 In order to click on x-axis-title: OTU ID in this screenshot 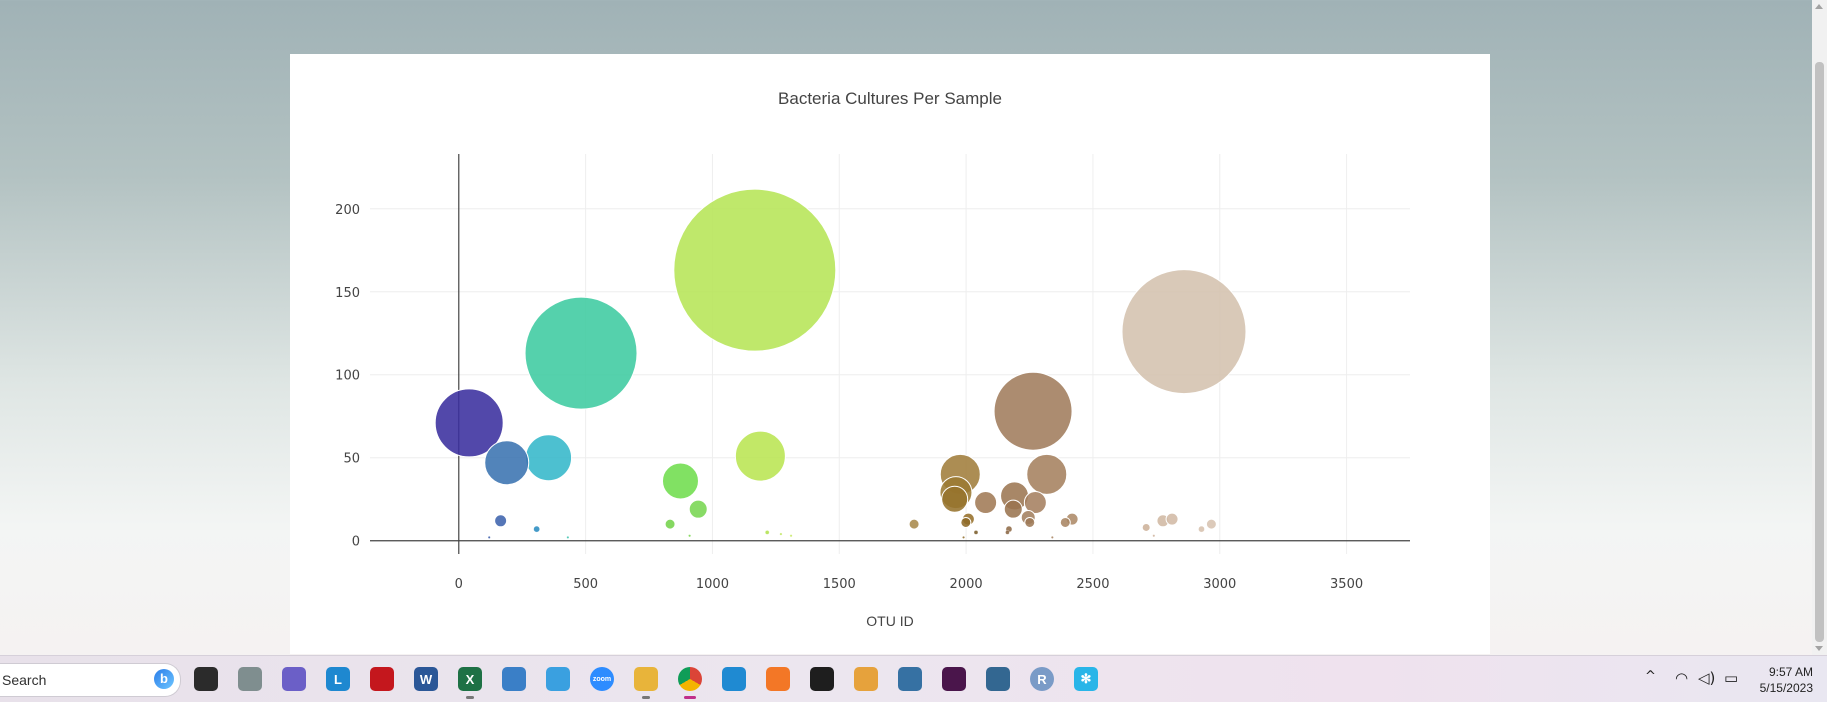, I will do `click(889, 621)`.